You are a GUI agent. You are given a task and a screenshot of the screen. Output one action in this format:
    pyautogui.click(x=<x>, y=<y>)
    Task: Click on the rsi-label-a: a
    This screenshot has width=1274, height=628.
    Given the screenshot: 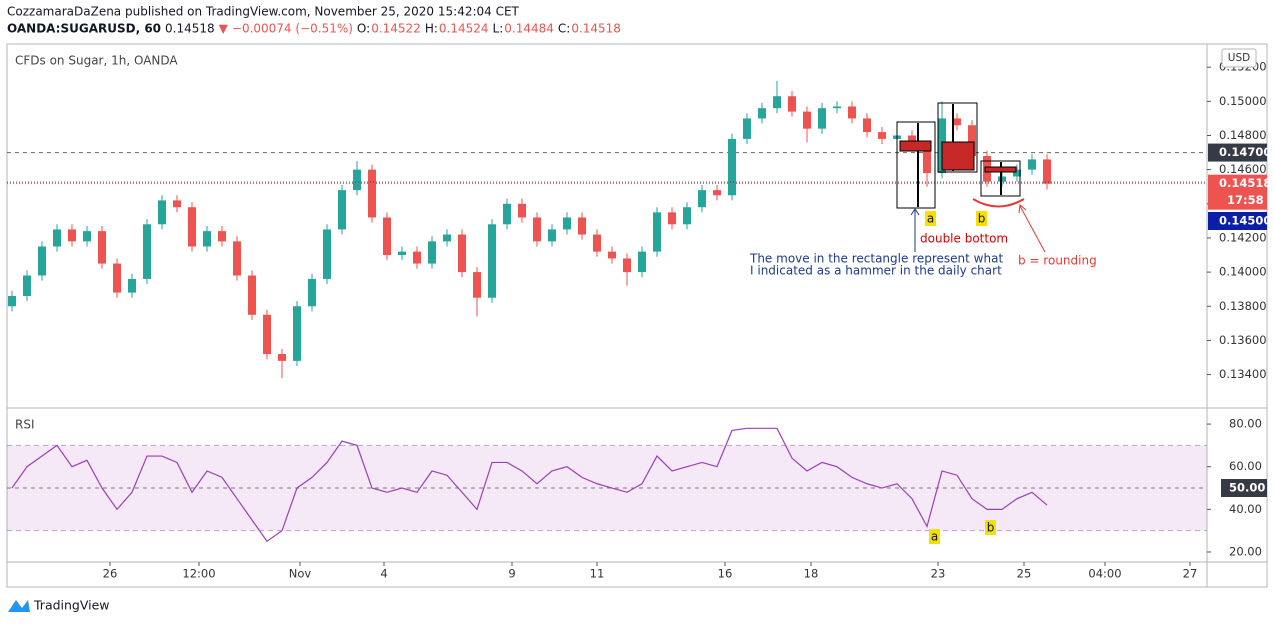 What is the action you would take?
    pyautogui.click(x=934, y=537)
    